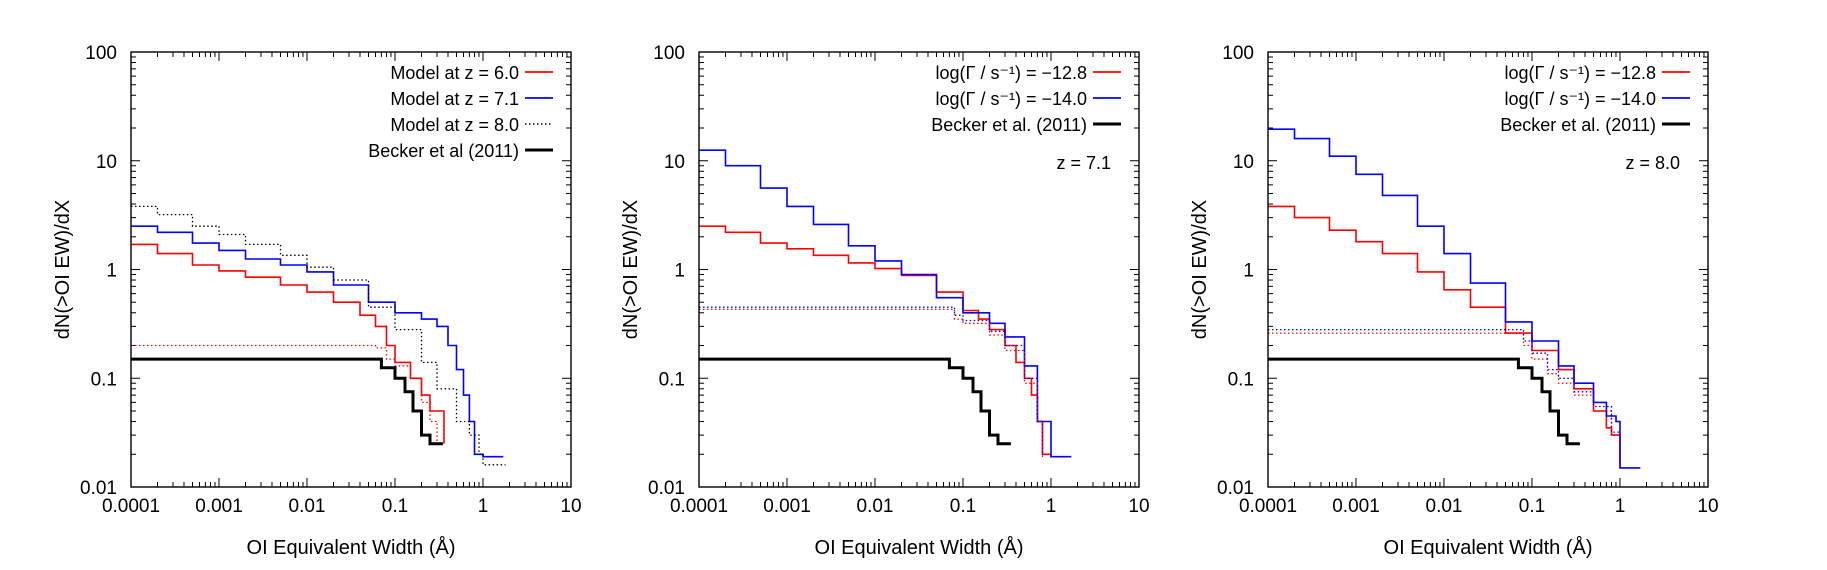 The height and width of the screenshot is (570, 1827). Describe the element at coordinates (454, 99) in the screenshot. I see `legend-label: Model at z = 7.1` at that location.